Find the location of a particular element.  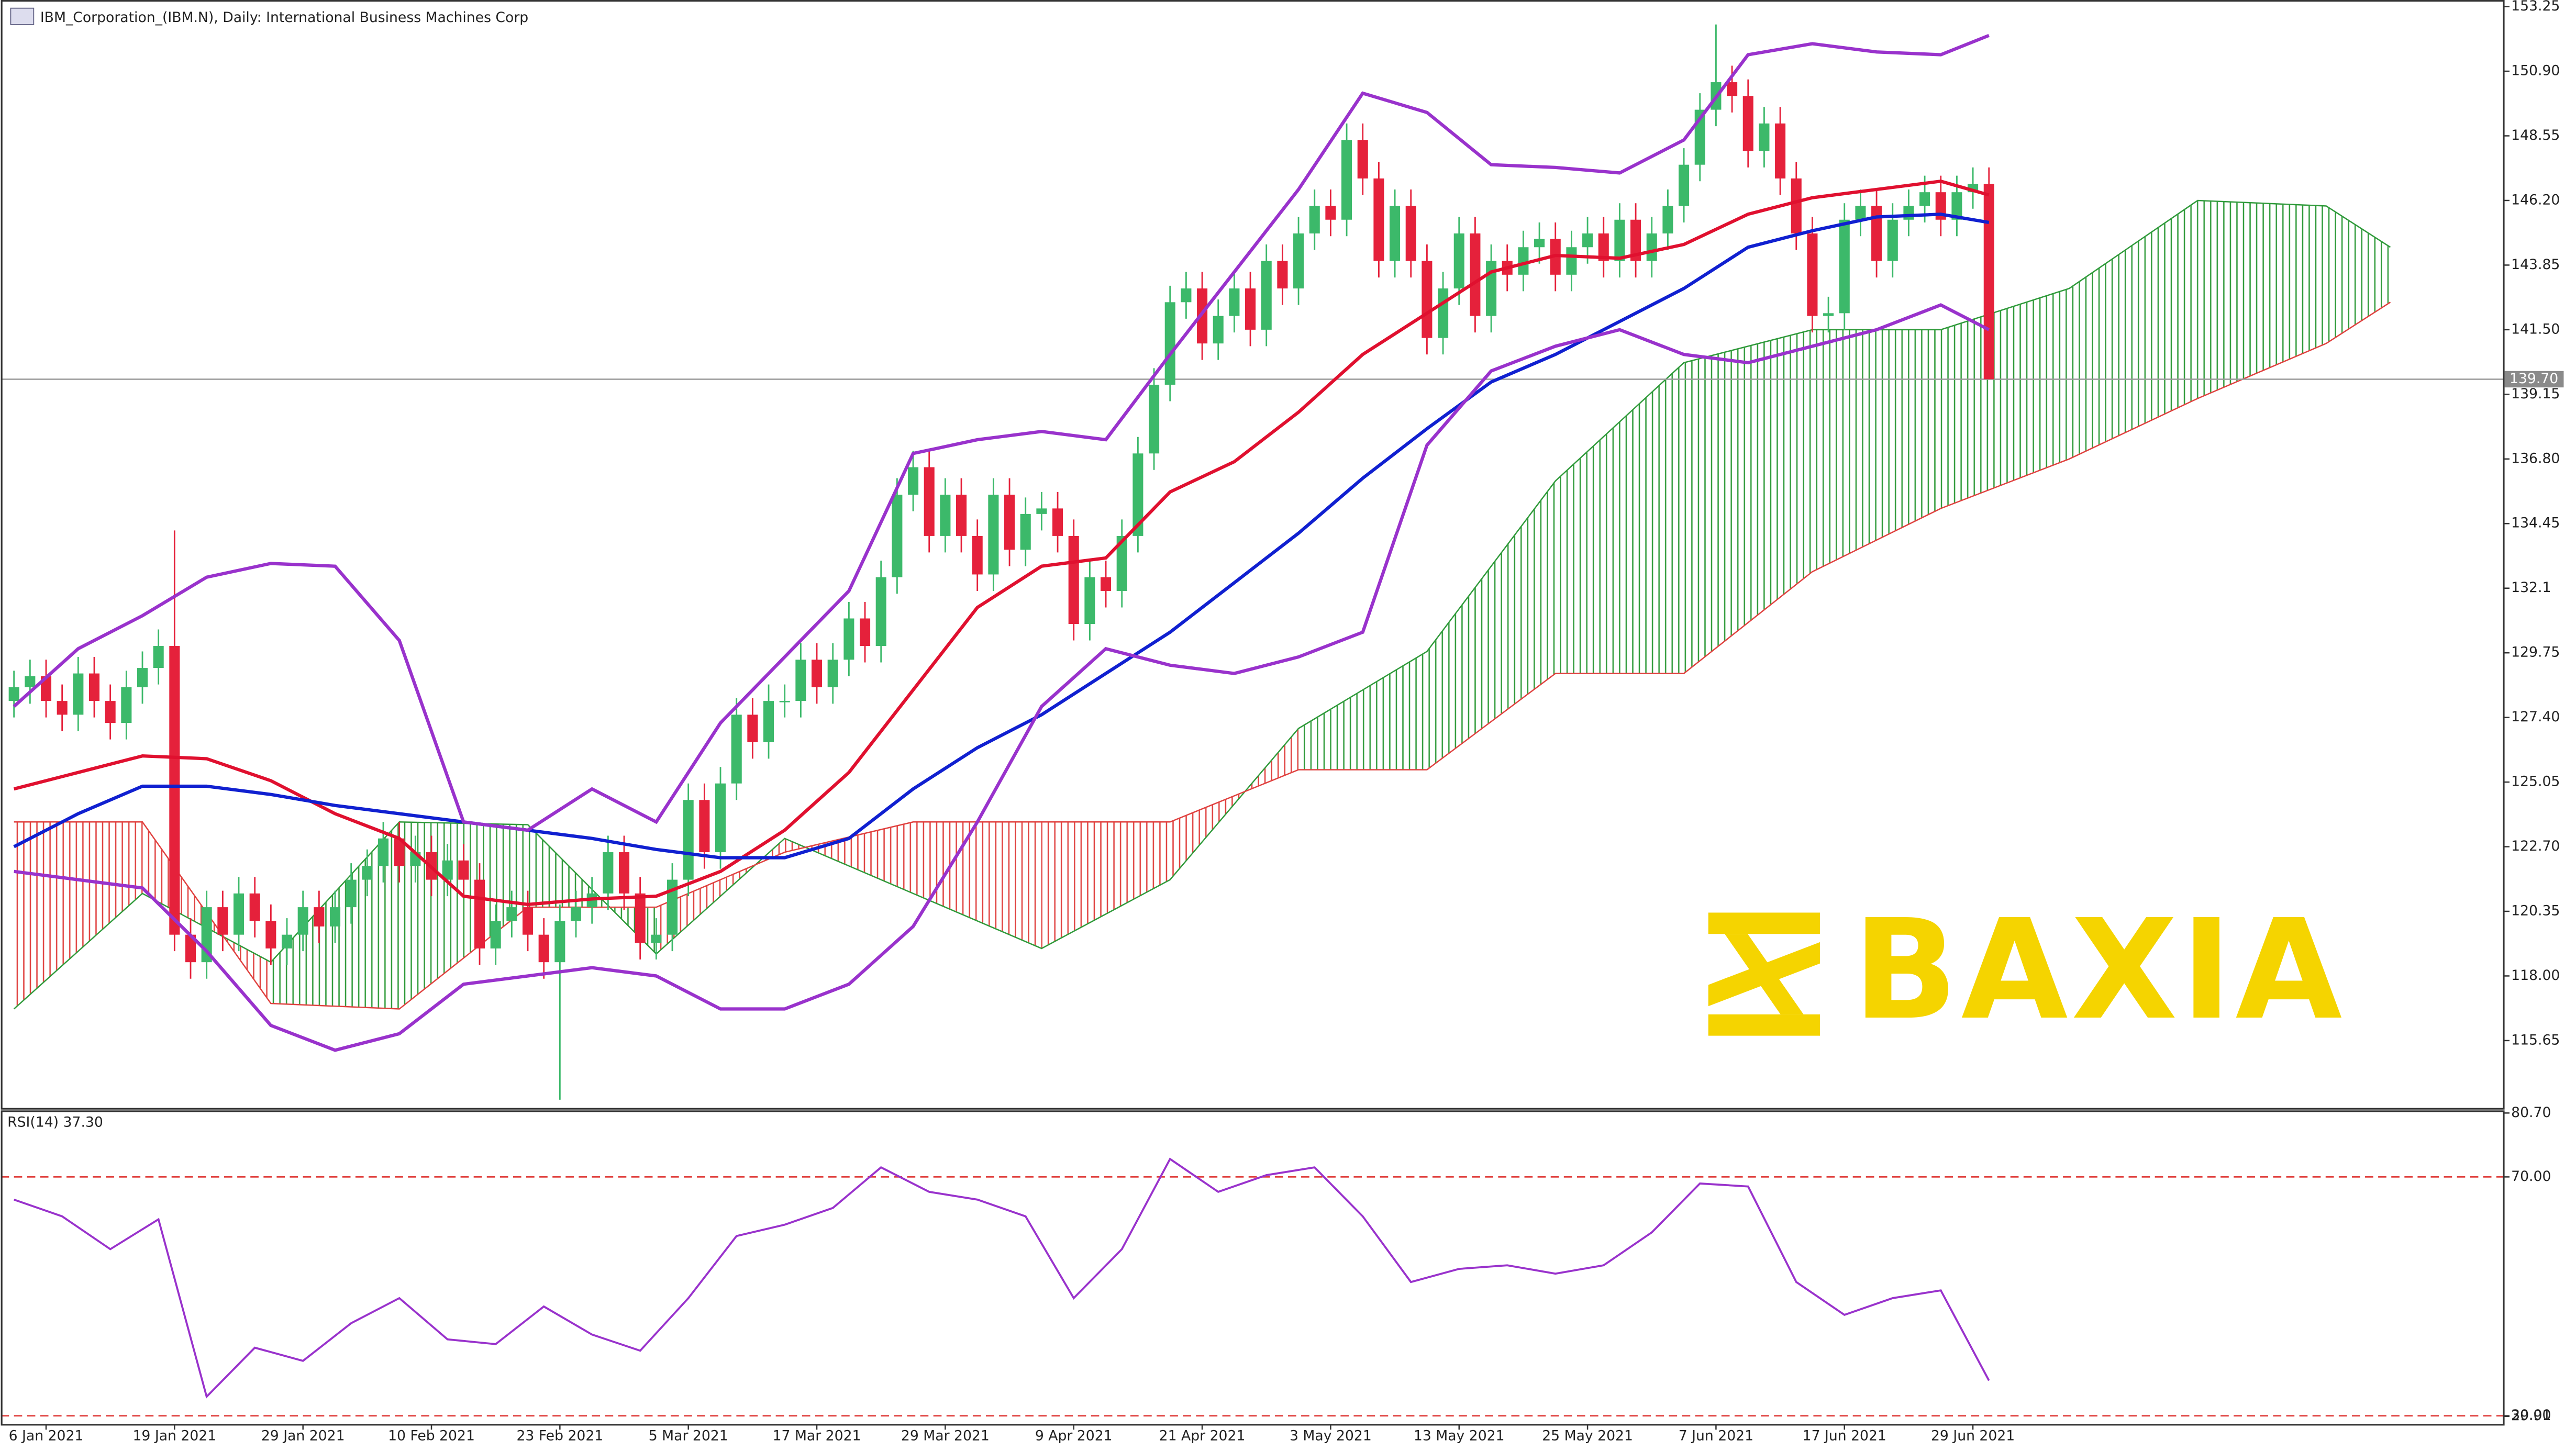

rsi-line is located at coordinates (1002, 1278).